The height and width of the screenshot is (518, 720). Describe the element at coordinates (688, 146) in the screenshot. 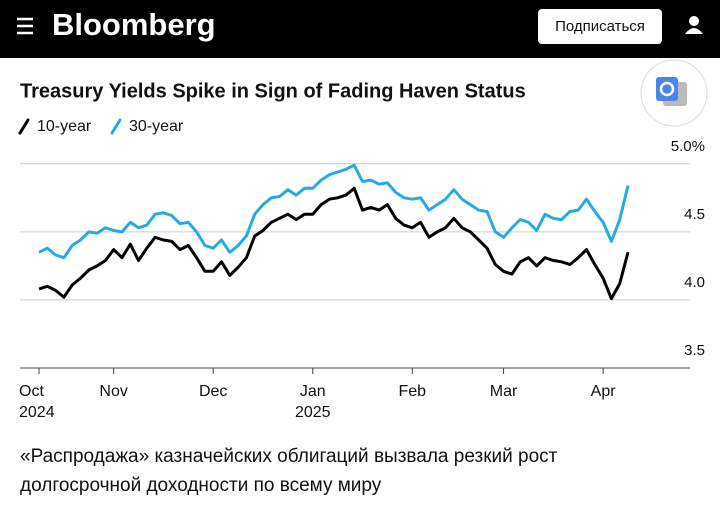

I see `y-tick-label: 5.0%` at that location.